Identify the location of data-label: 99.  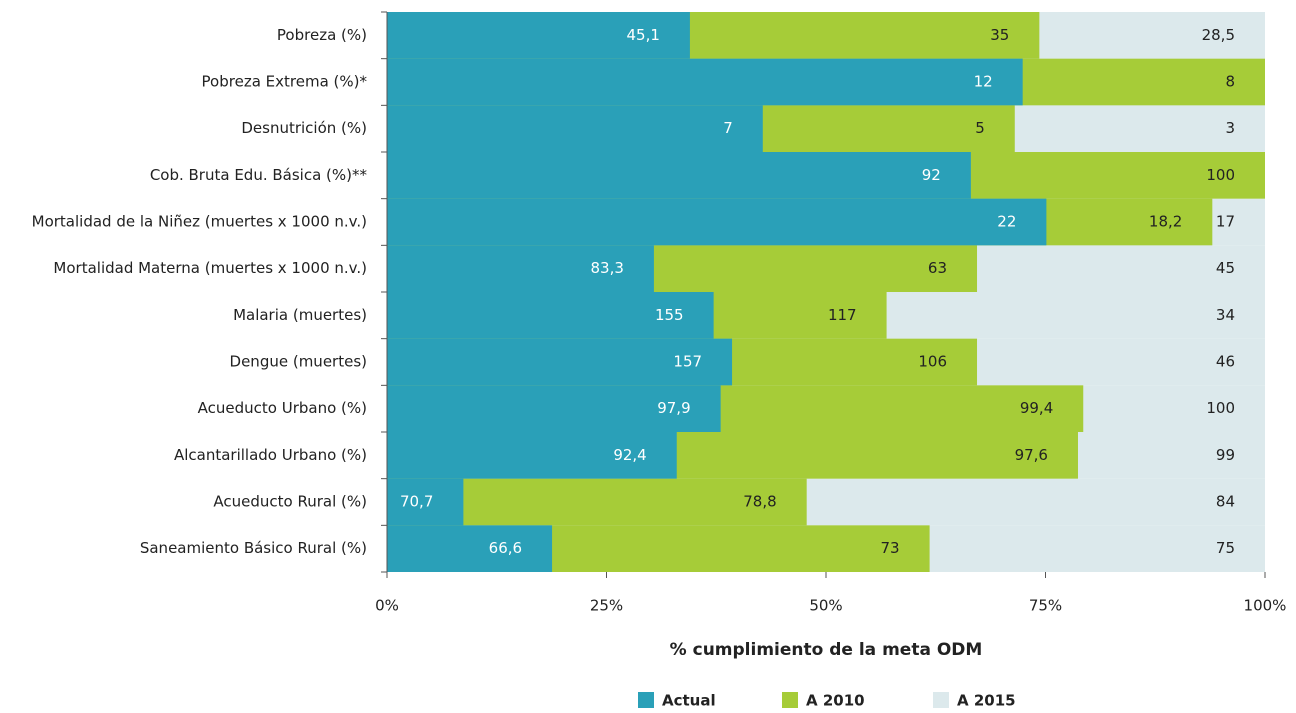
(1225, 455).